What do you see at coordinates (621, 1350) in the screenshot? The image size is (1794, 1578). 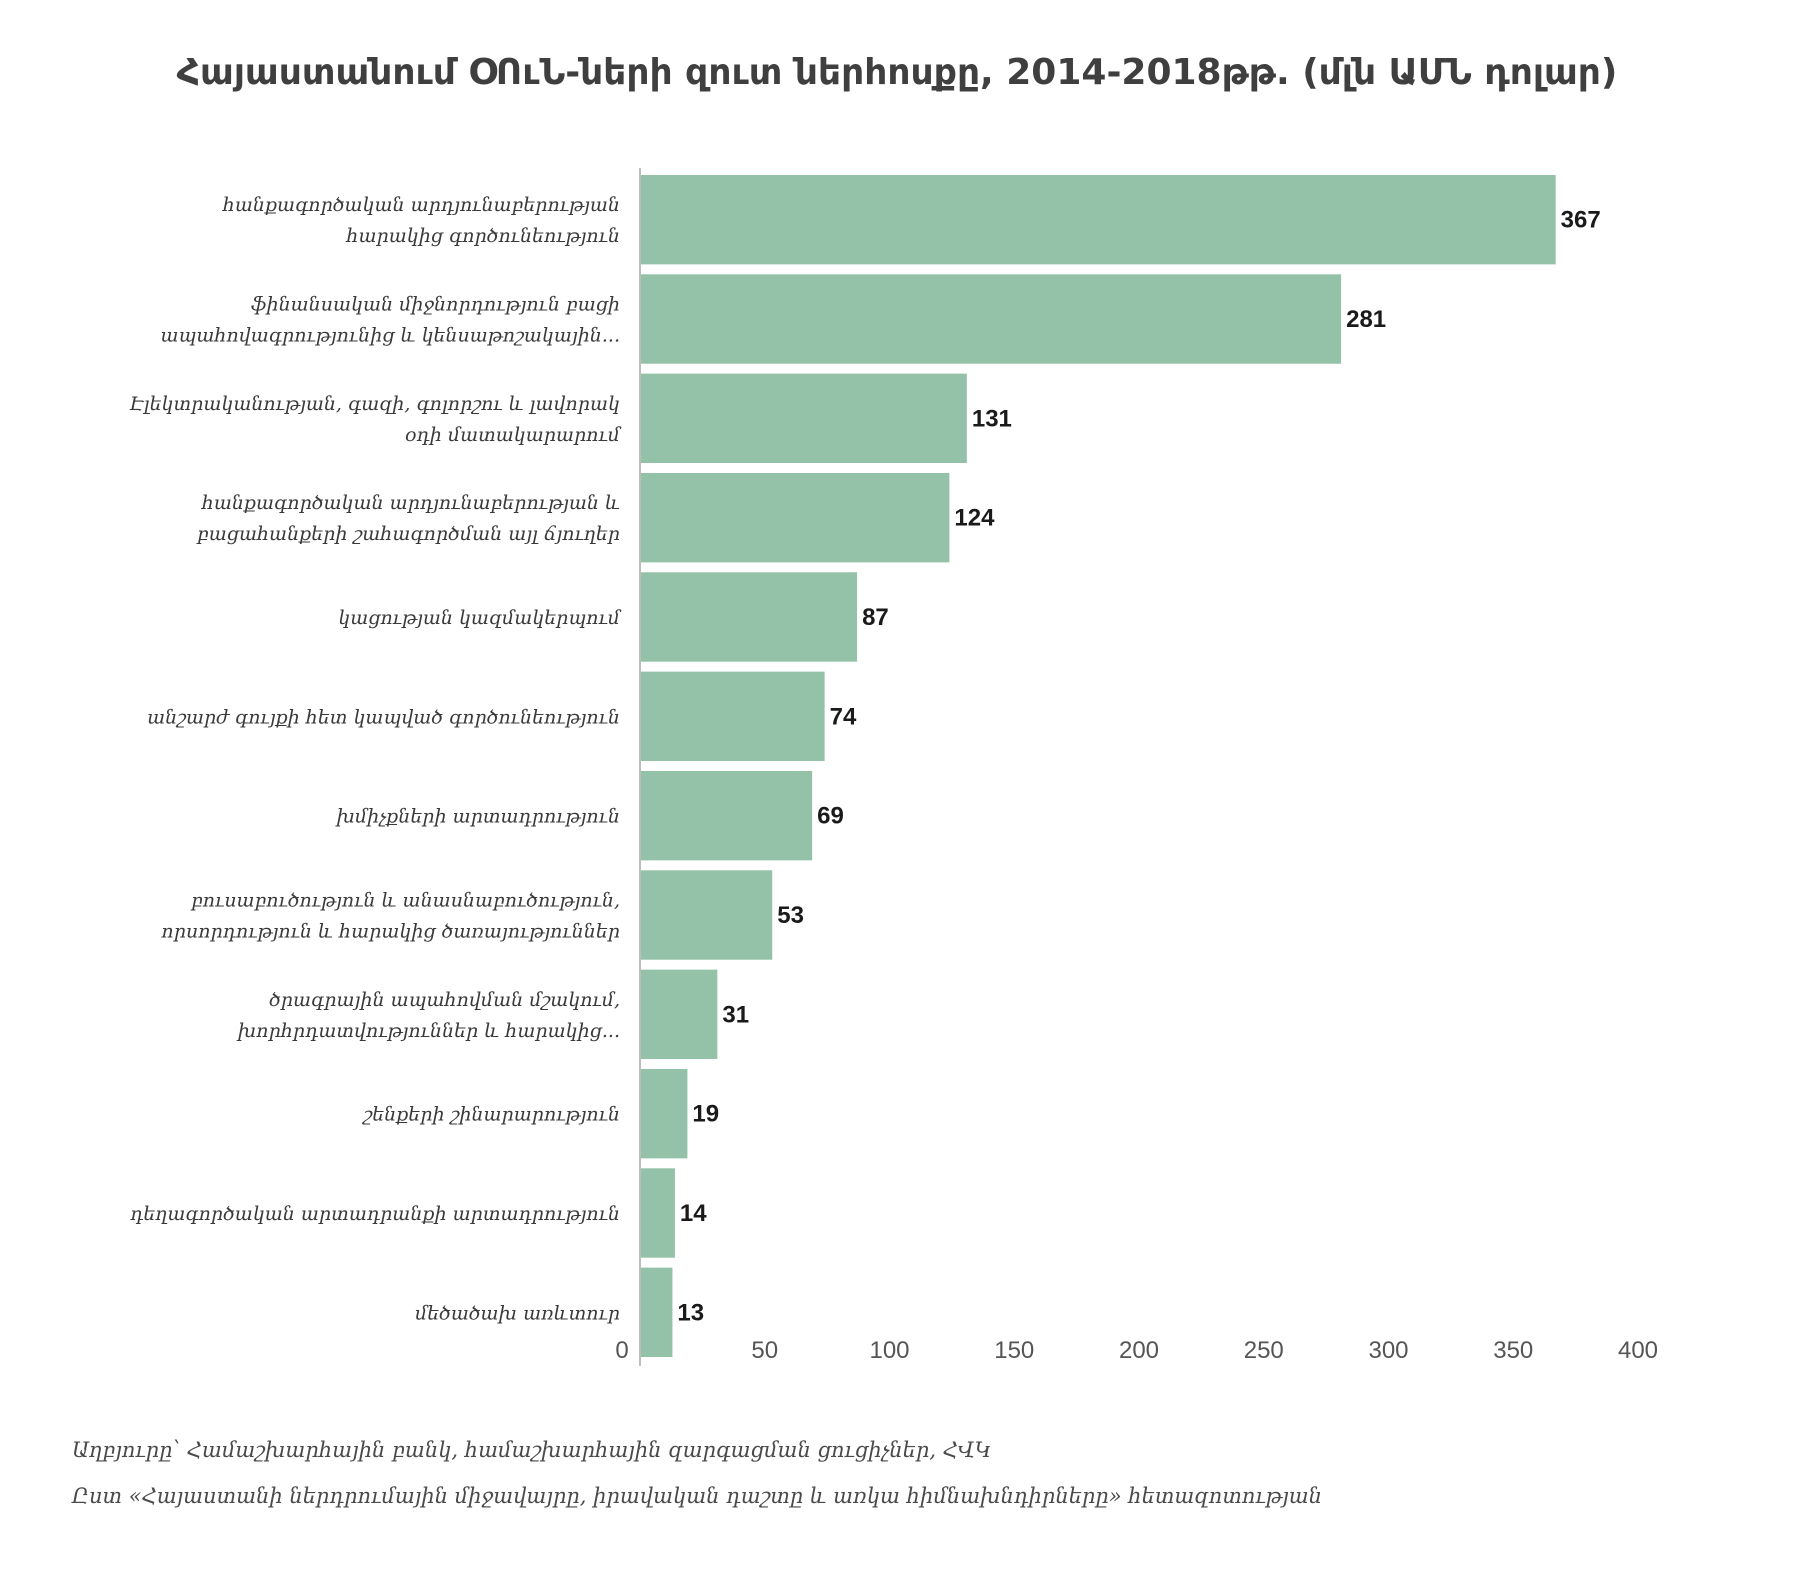 I see `x-tick-label: 0` at bounding box center [621, 1350].